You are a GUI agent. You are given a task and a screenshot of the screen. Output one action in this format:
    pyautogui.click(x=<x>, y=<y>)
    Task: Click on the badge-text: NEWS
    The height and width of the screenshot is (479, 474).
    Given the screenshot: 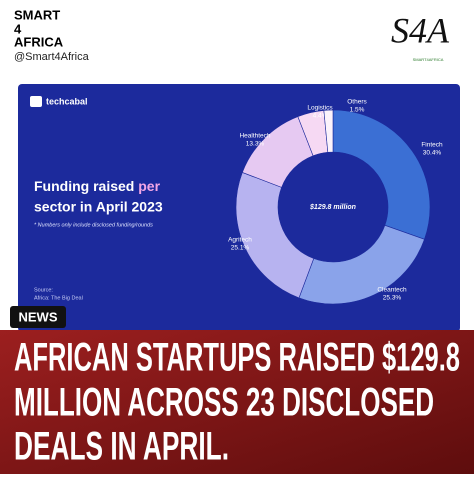 What is the action you would take?
    pyautogui.click(x=38, y=316)
    